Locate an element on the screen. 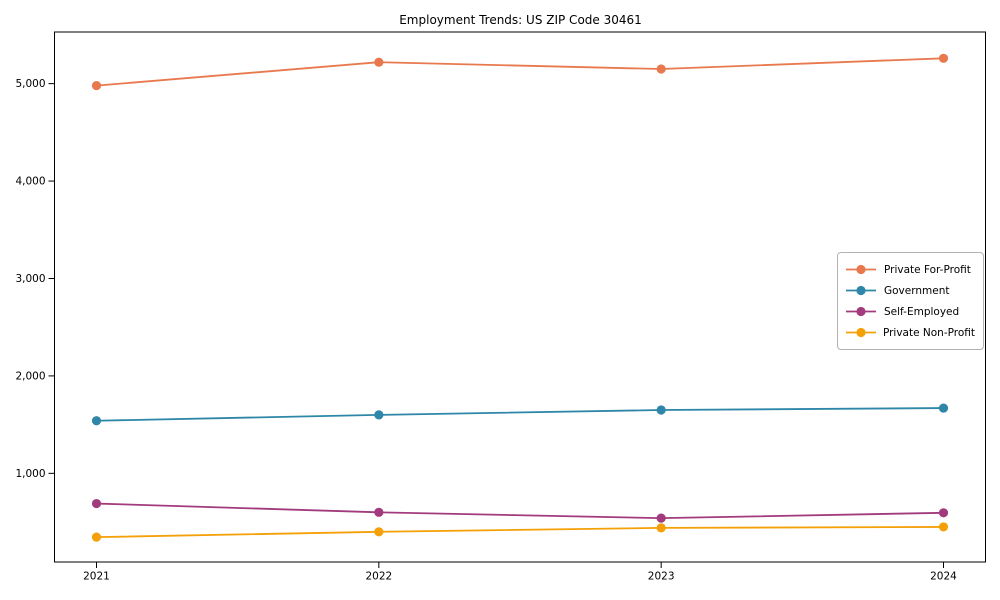  legend-entry: Private For-Profit is located at coordinates (910, 269).